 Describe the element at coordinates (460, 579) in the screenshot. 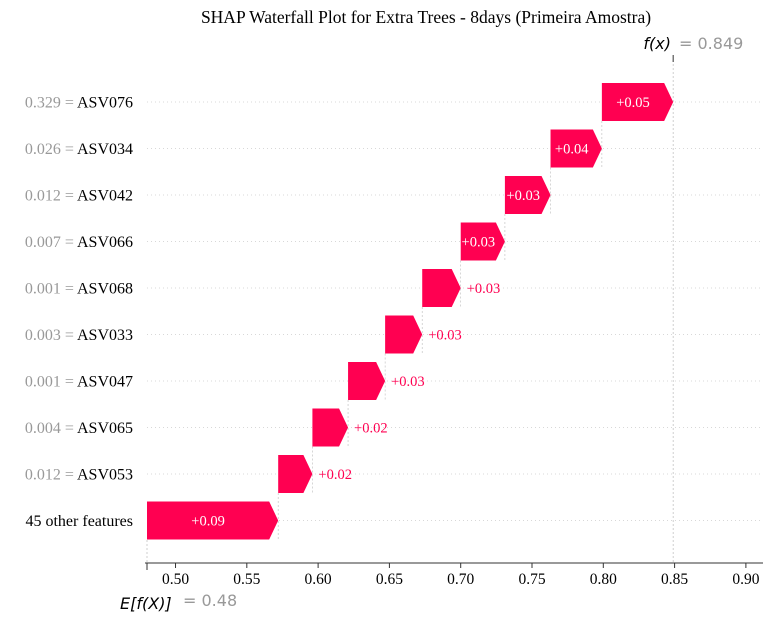

I see `x-tick-label: 0.70` at that location.